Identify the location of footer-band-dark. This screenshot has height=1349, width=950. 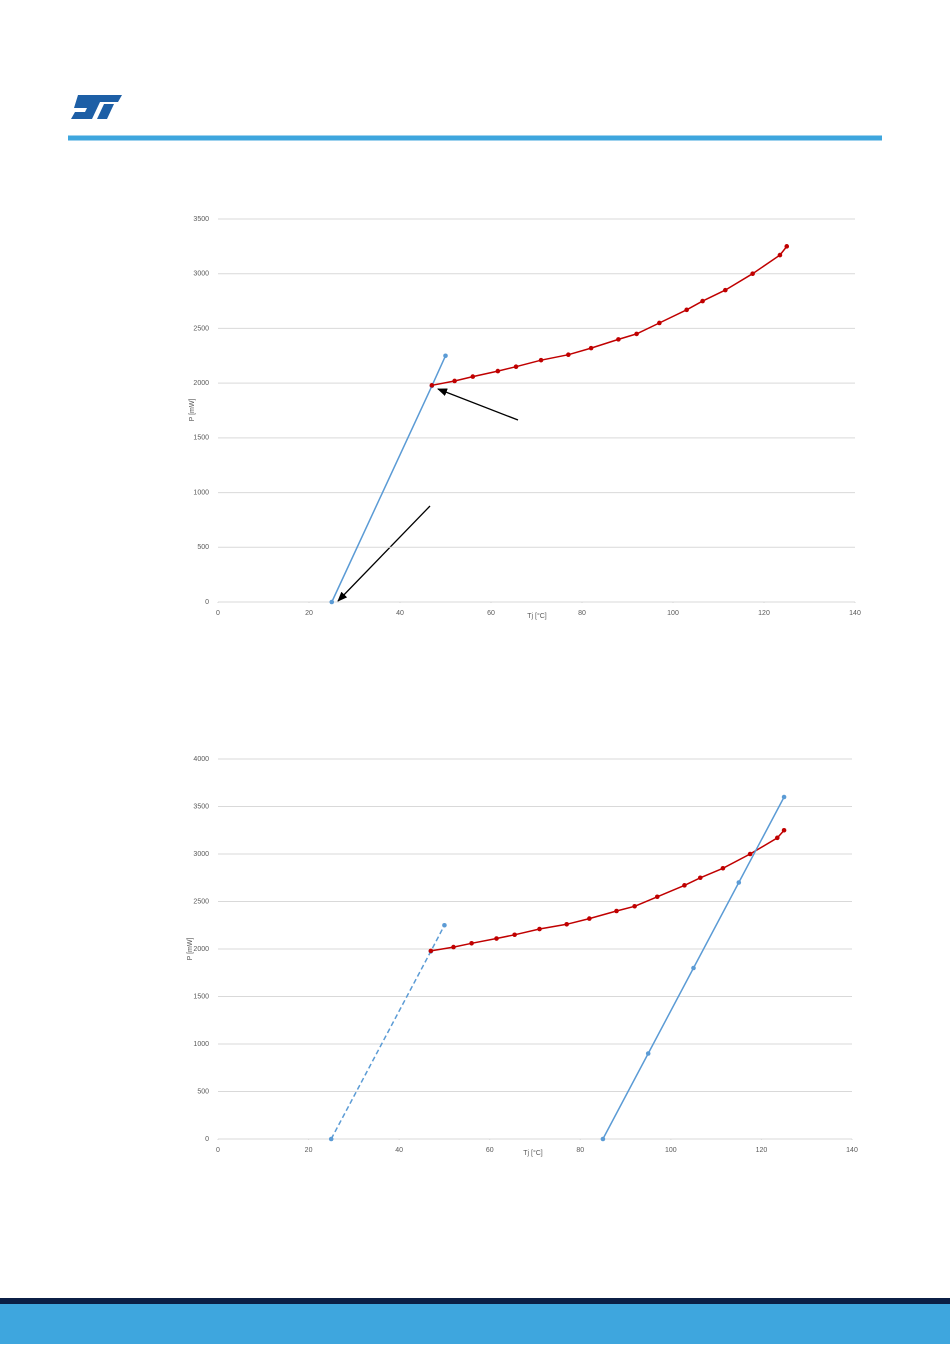
(475, 1301).